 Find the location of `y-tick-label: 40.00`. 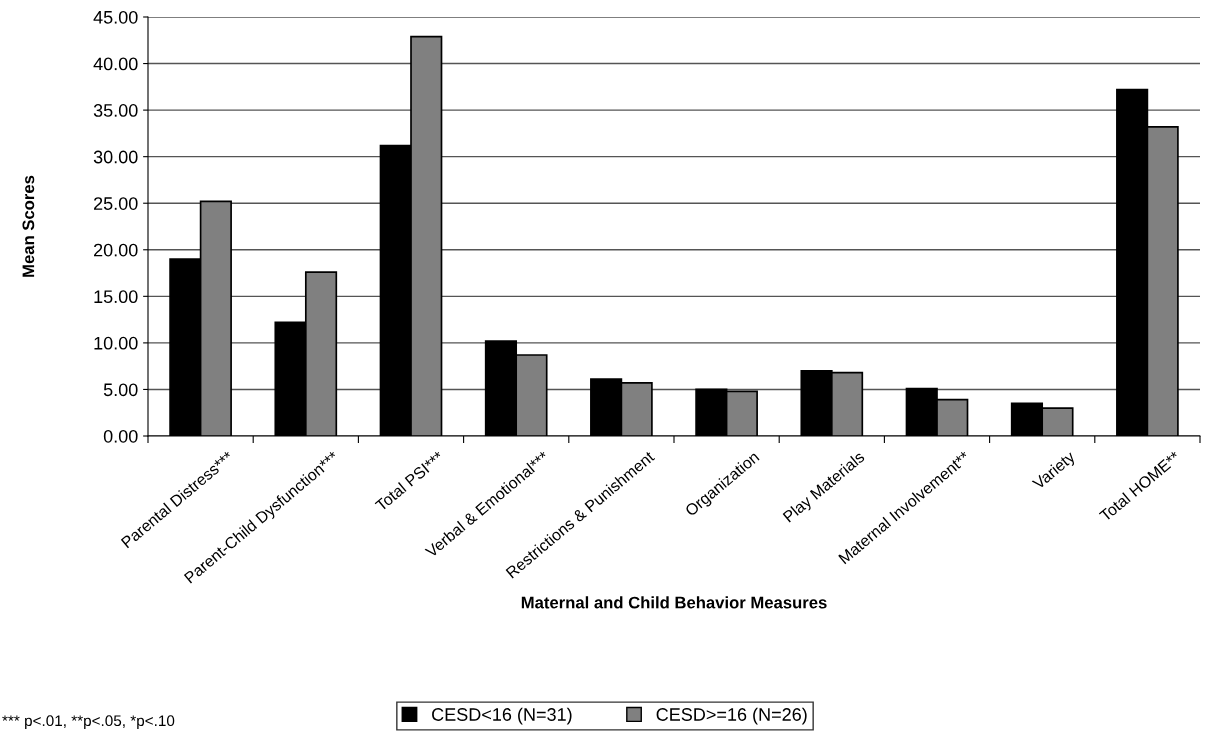

y-tick-label: 40.00 is located at coordinates (115, 64).